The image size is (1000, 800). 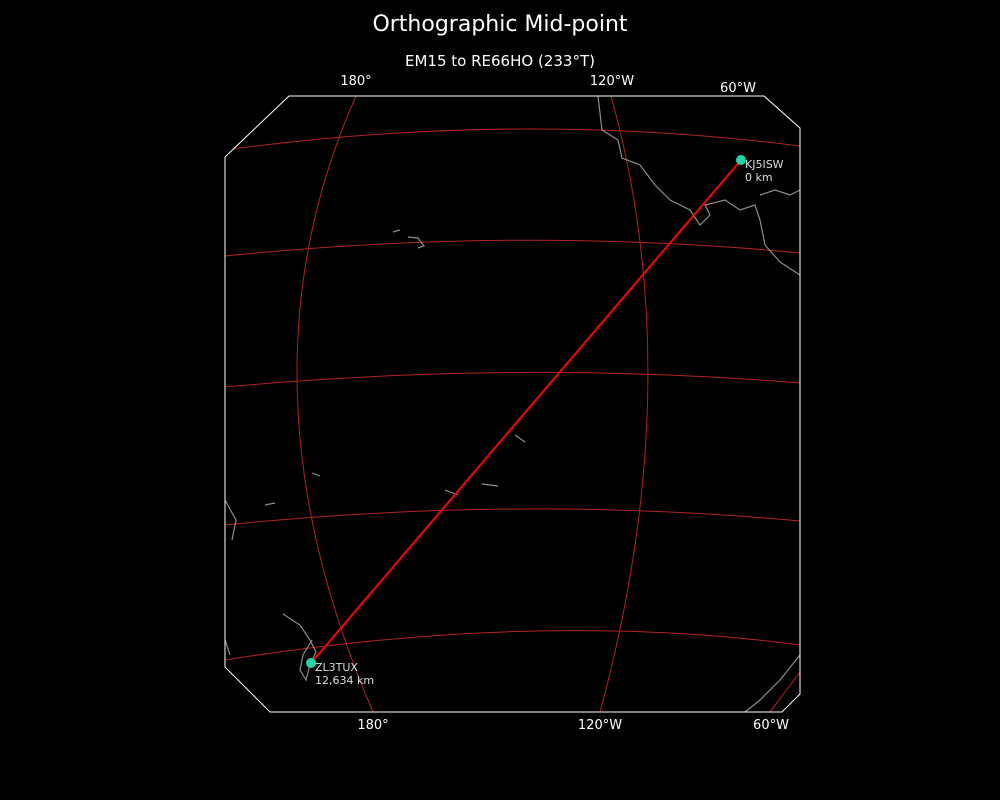 I want to click on map-subtitle: EM15 to RE66HO (233°T), so click(x=500, y=61).